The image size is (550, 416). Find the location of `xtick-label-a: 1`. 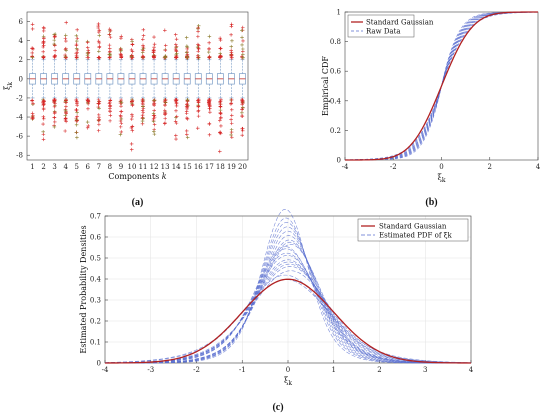

xtick-label-a: 1 is located at coordinates (32, 167).